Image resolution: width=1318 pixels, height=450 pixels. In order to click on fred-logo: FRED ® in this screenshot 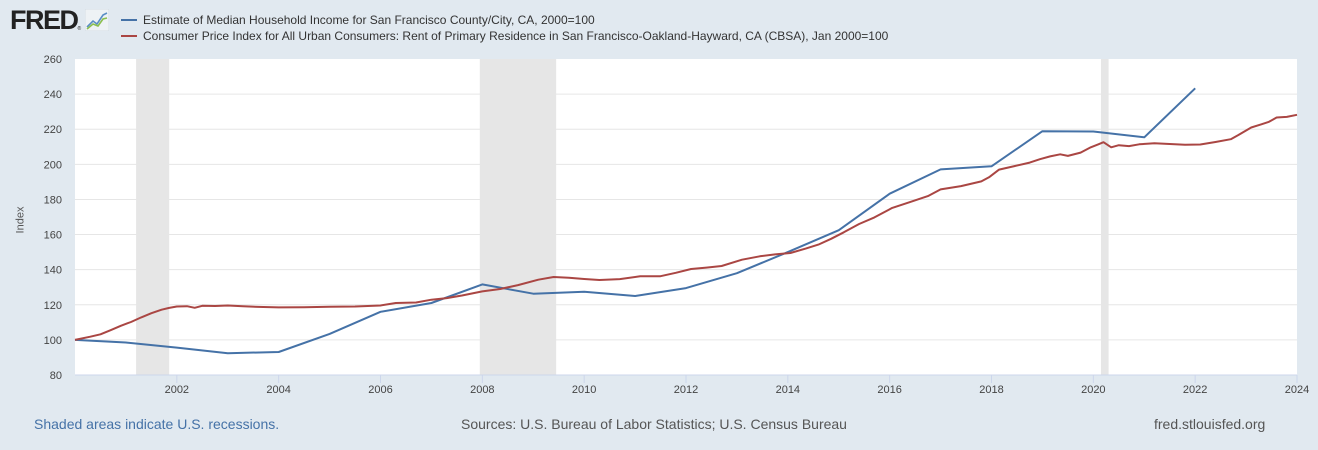, I will do `click(60, 20)`.